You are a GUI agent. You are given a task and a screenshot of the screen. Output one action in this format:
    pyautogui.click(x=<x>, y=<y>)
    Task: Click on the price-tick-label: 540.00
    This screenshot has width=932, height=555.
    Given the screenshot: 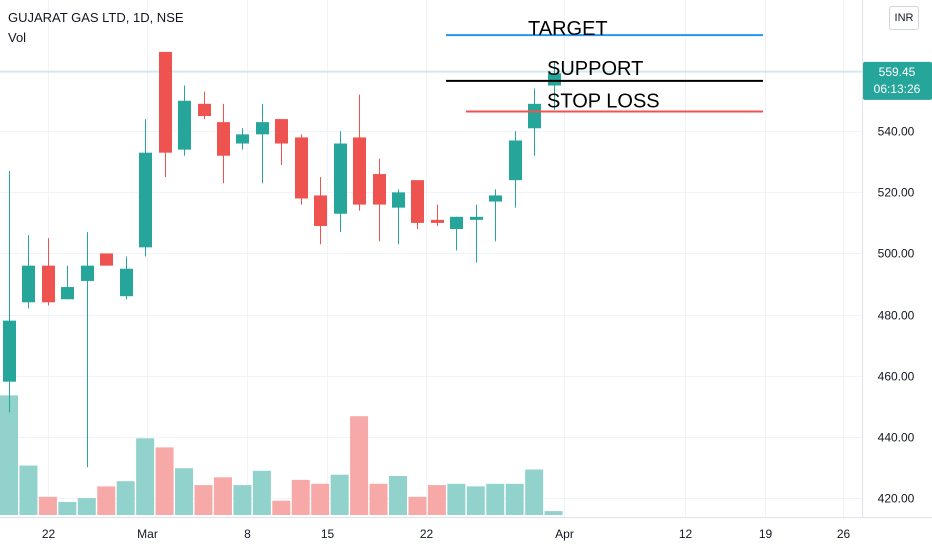 What is the action you would take?
    pyautogui.click(x=896, y=132)
    